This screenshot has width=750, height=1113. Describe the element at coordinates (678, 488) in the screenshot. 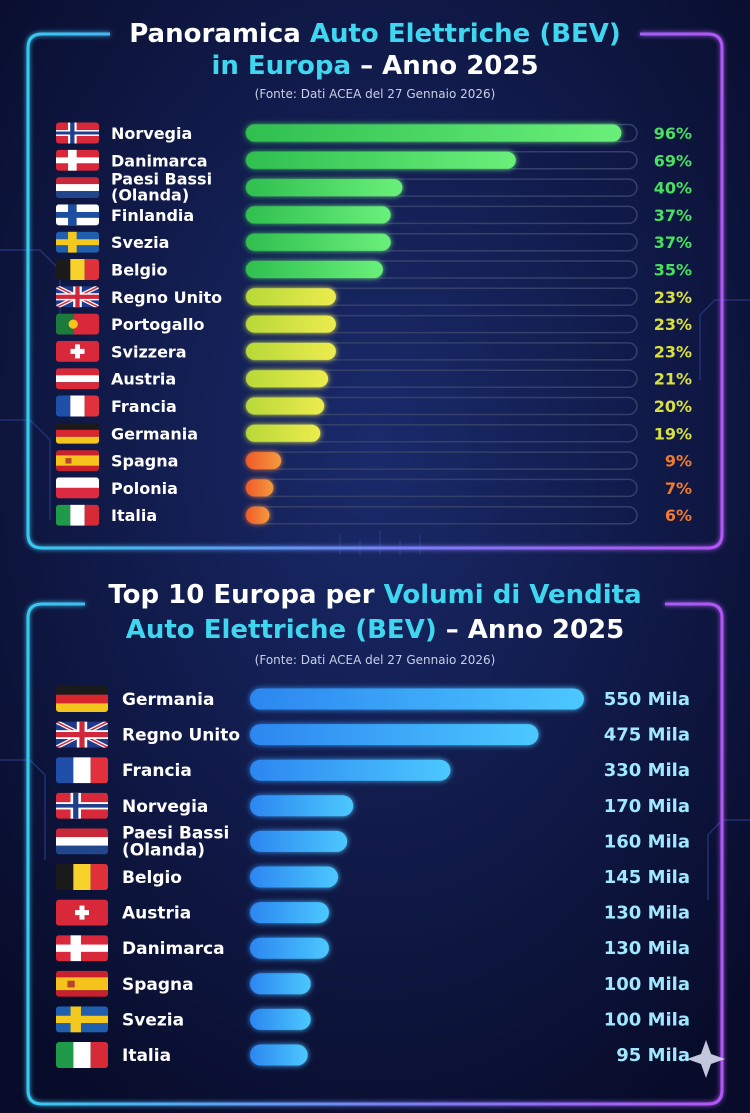

I see `value-label: 7%` at that location.